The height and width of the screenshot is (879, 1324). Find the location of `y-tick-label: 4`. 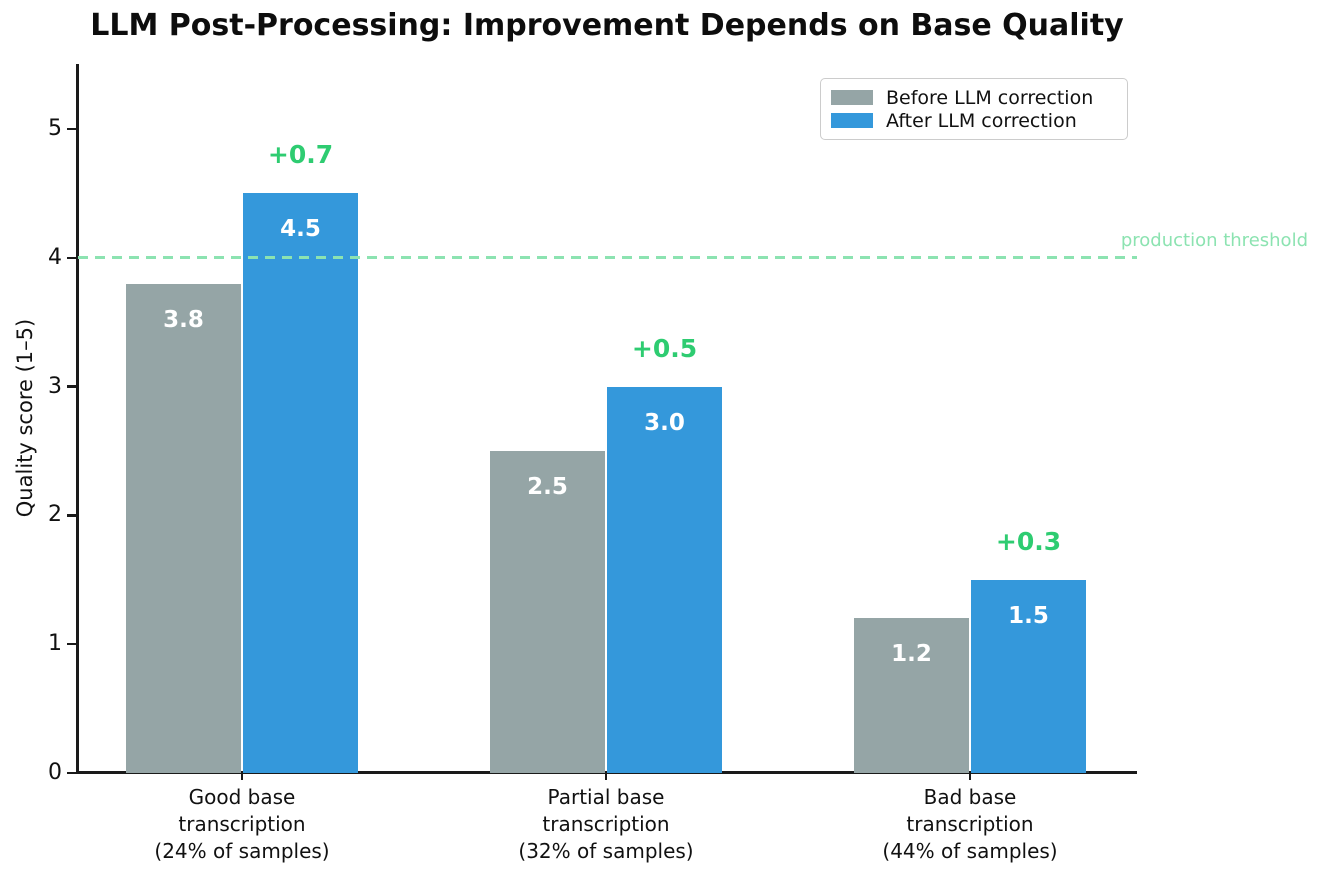

y-tick-label: 4 is located at coordinates (55, 257).